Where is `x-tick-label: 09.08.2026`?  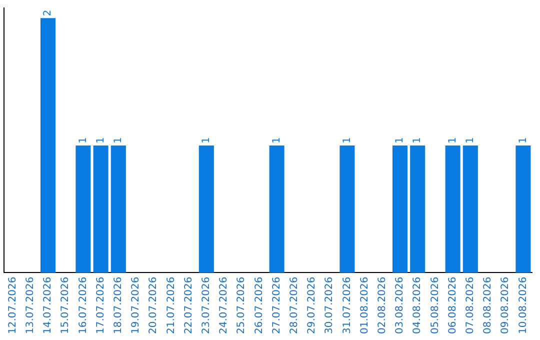
x-tick-label: 09.08.2026 is located at coordinates (506, 305).